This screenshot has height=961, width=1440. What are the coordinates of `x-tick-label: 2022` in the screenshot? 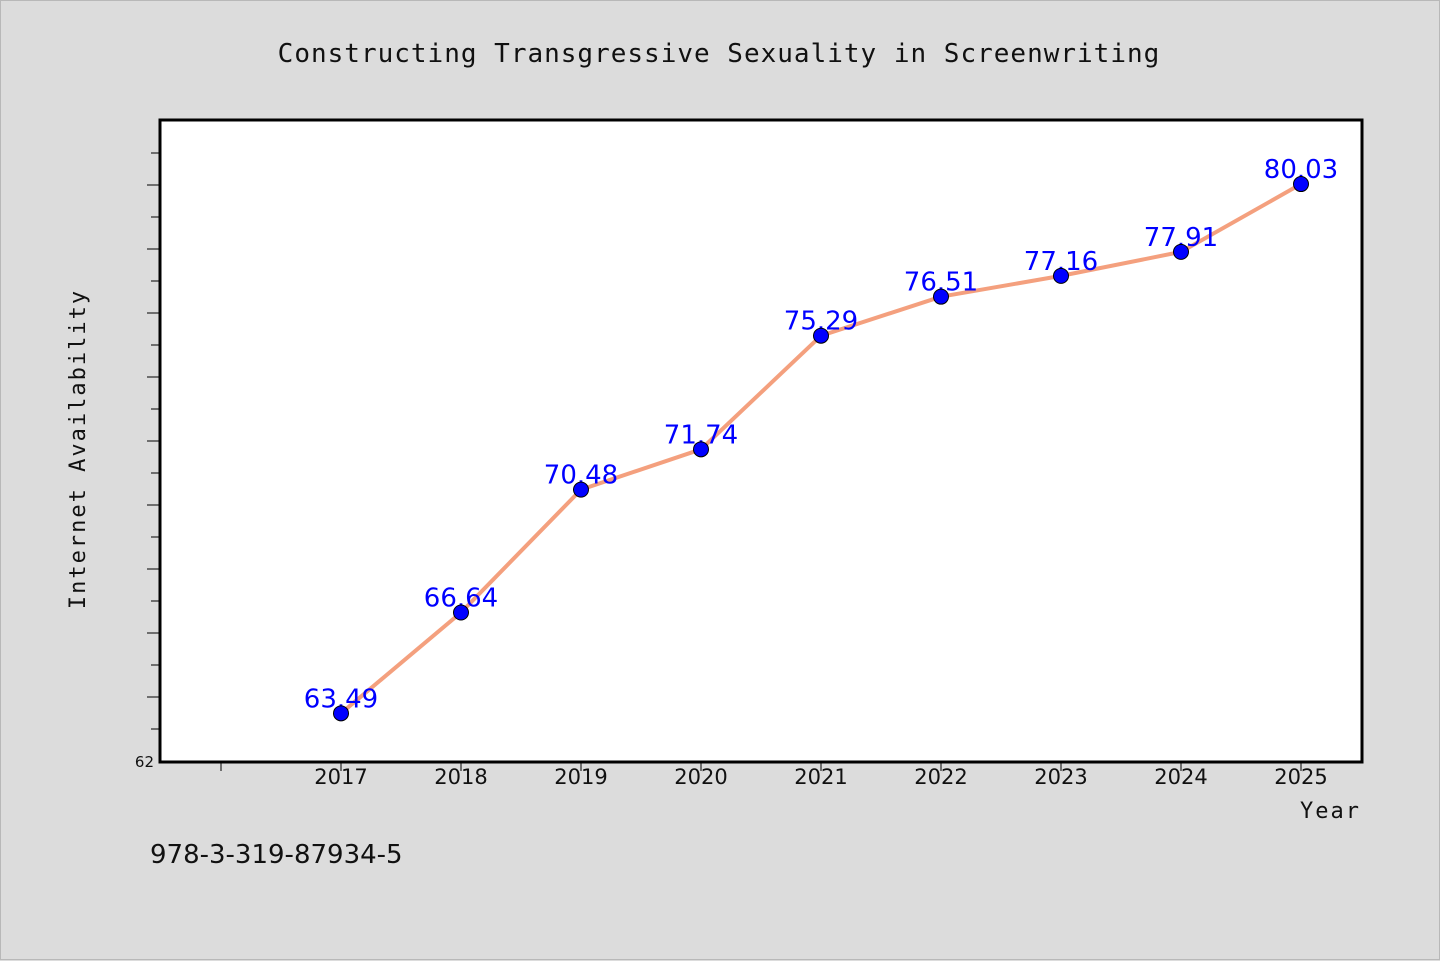 It's located at (940, 777).